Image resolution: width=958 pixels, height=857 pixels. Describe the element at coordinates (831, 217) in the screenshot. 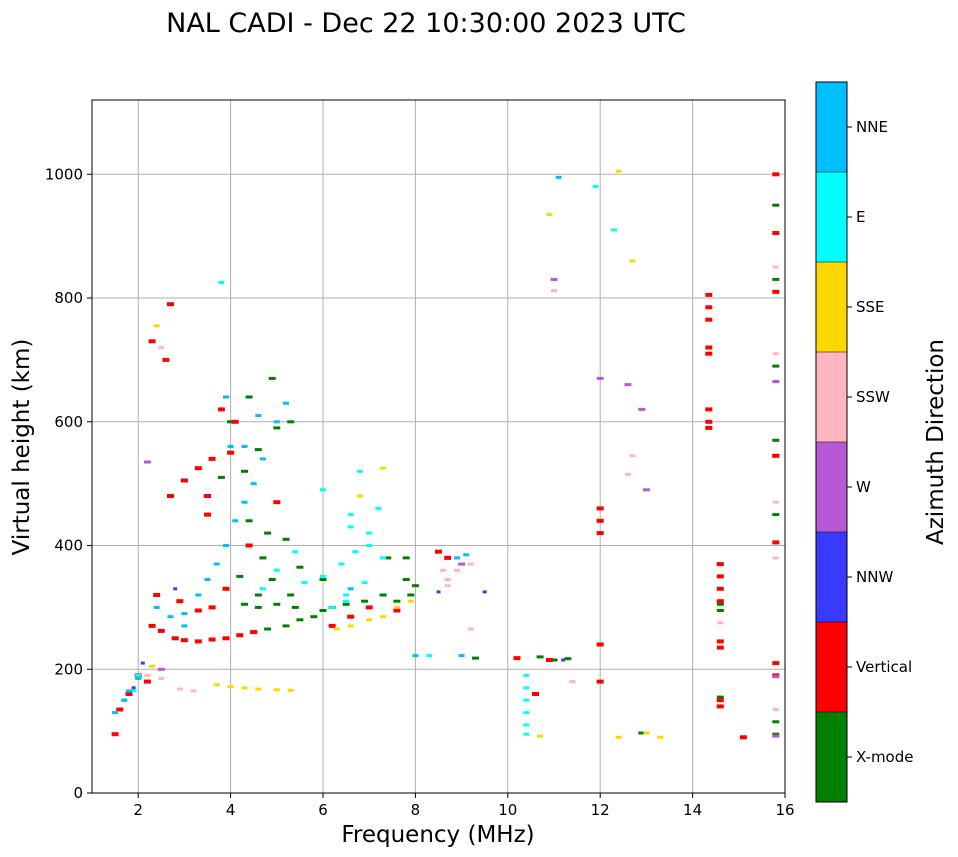

I see `colorbar-swatch-e` at that location.